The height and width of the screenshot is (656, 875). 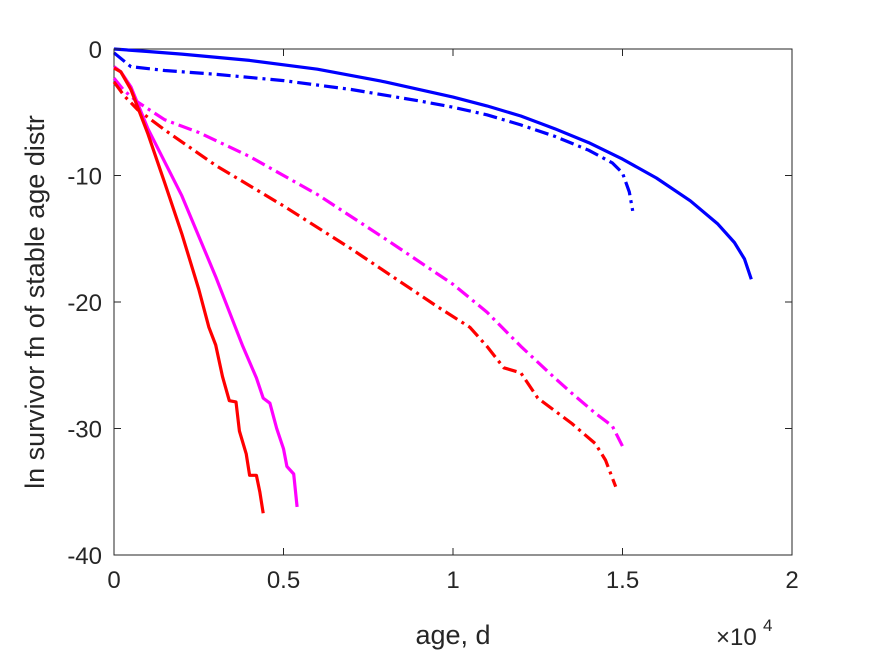 I want to click on x-tick-label: 2, so click(x=791, y=580).